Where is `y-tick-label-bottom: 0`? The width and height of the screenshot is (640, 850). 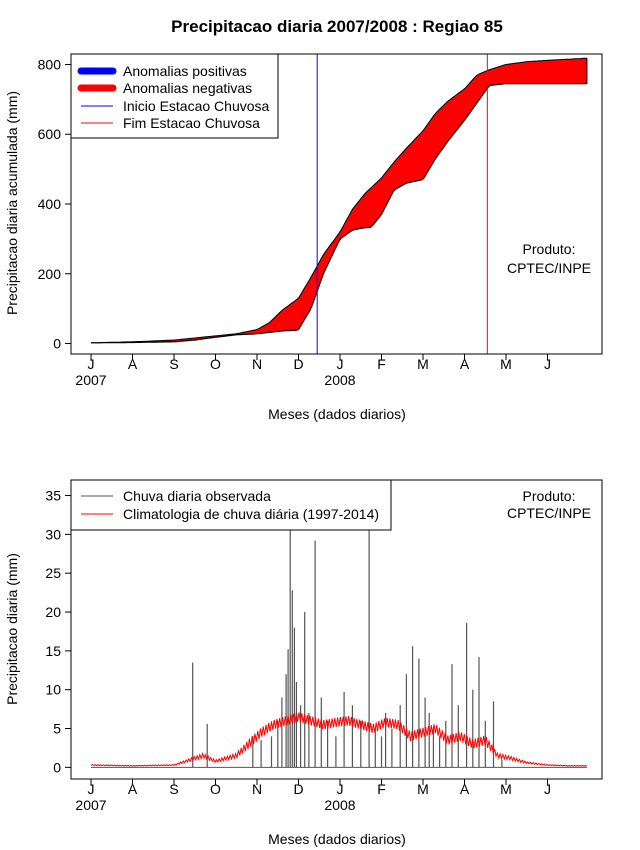 y-tick-label-bottom: 0 is located at coordinates (57, 767).